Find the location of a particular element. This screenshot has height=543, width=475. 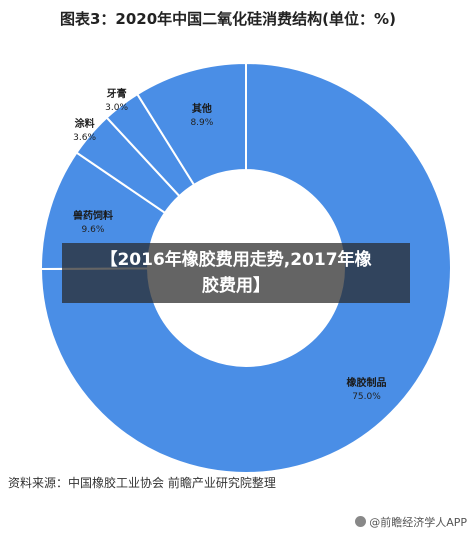

overlay-line-1: 【2016年橡胶费用走势,2017年橡 is located at coordinates (236, 260).